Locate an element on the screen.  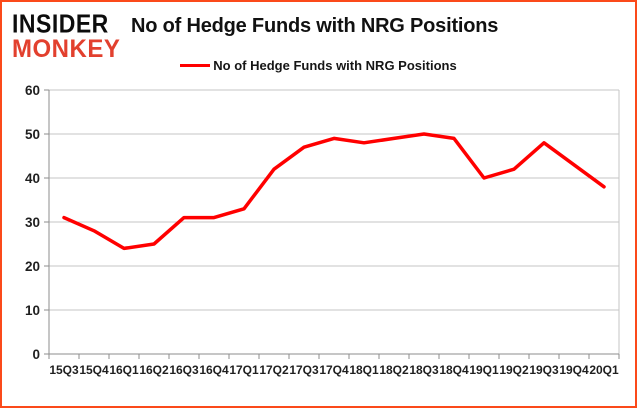
insider-monkey-logo: INSIDER MONKEY is located at coordinates (66, 36).